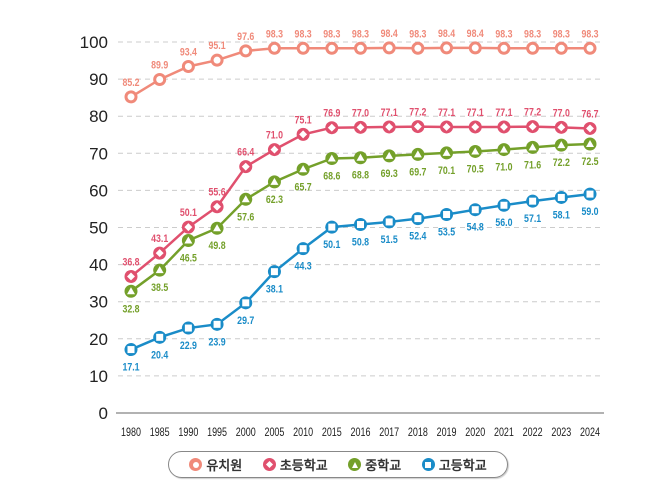 The image size is (658, 488). I want to click on data-label: 36.8, so click(131, 263).